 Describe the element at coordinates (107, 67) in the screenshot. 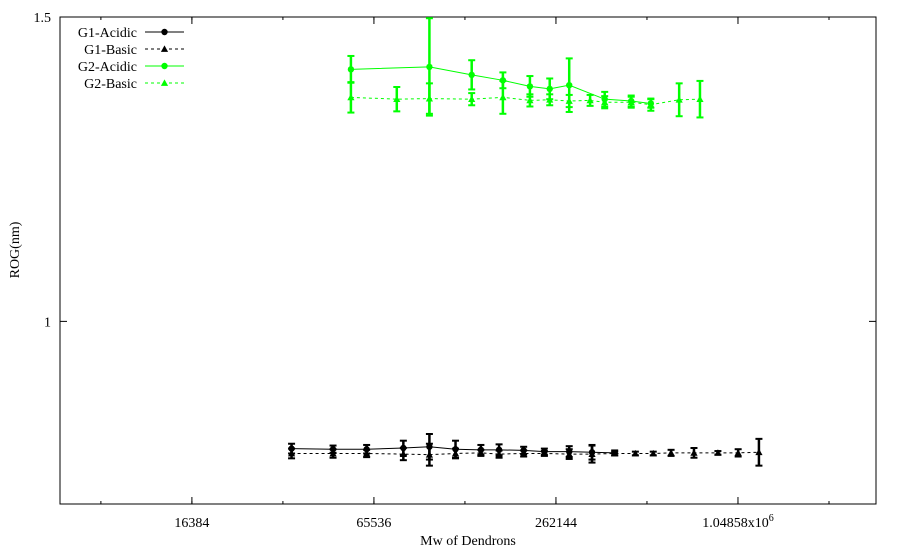

I see `legend-label: G2-Acidic` at that location.